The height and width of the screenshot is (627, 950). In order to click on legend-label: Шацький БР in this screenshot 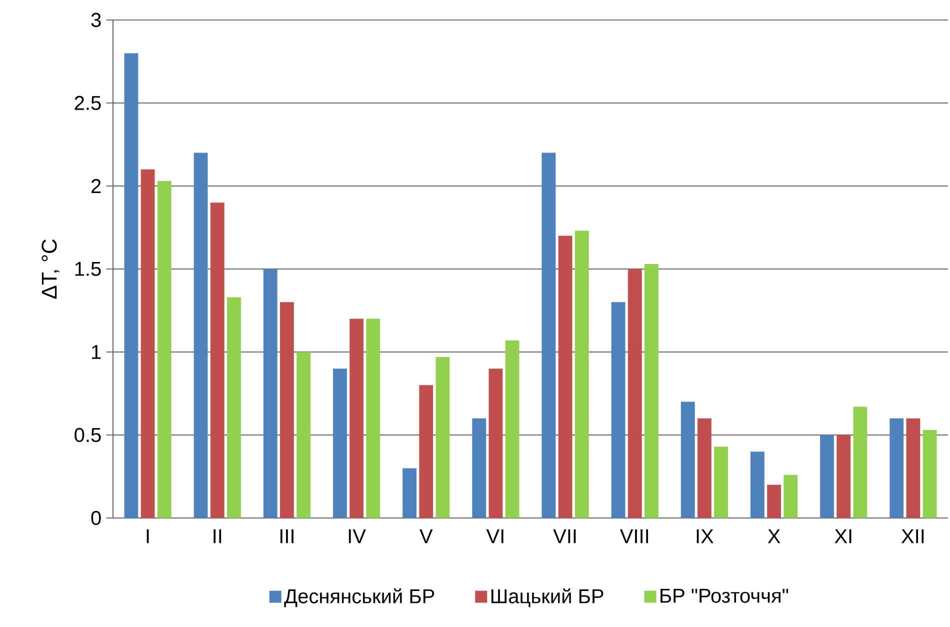, I will do `click(547, 598)`.